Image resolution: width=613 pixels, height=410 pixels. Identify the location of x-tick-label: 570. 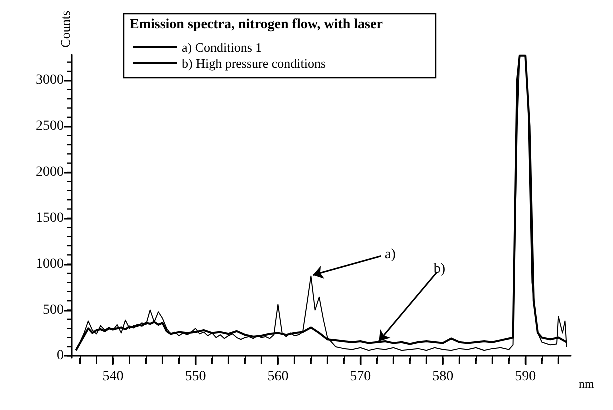
(361, 377).